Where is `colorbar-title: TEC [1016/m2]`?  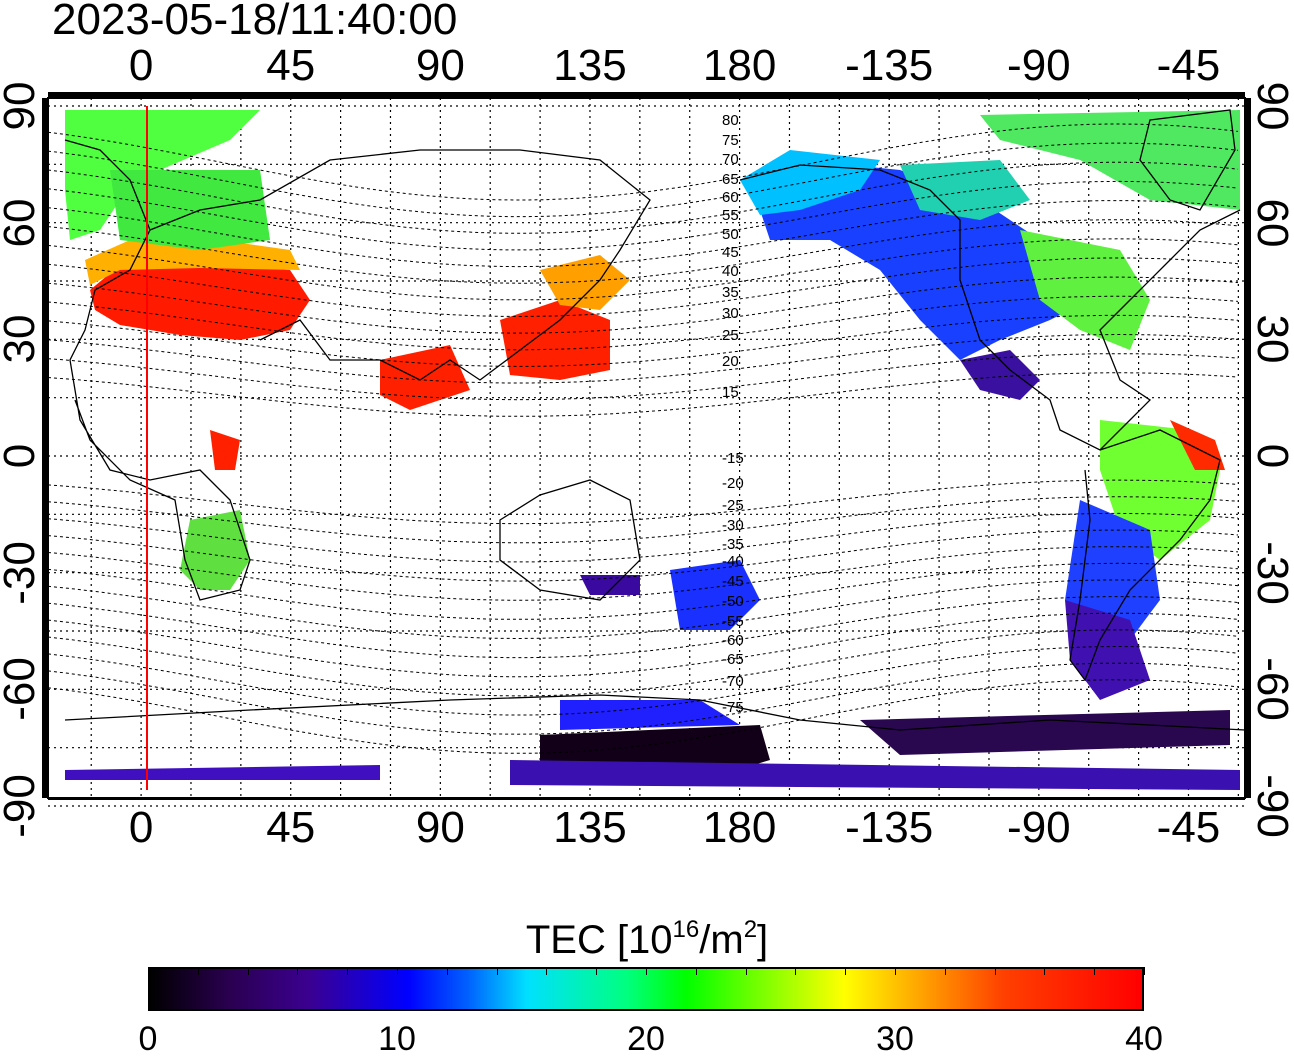 colorbar-title: TEC [1016/m2] is located at coordinates (647, 939).